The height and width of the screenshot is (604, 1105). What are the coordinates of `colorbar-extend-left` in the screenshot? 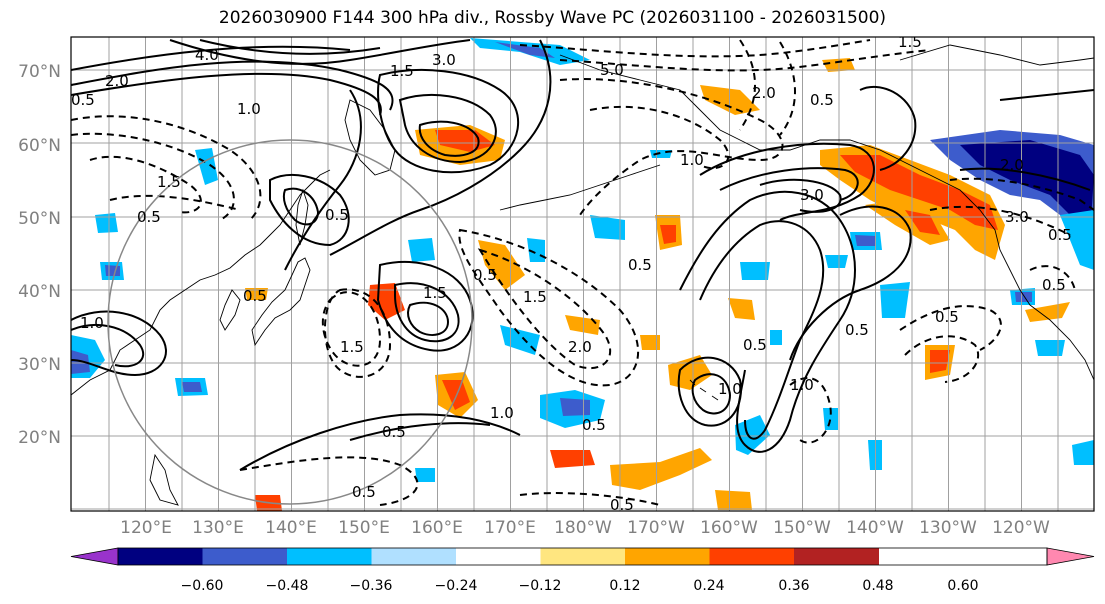 It's located at (94, 556).